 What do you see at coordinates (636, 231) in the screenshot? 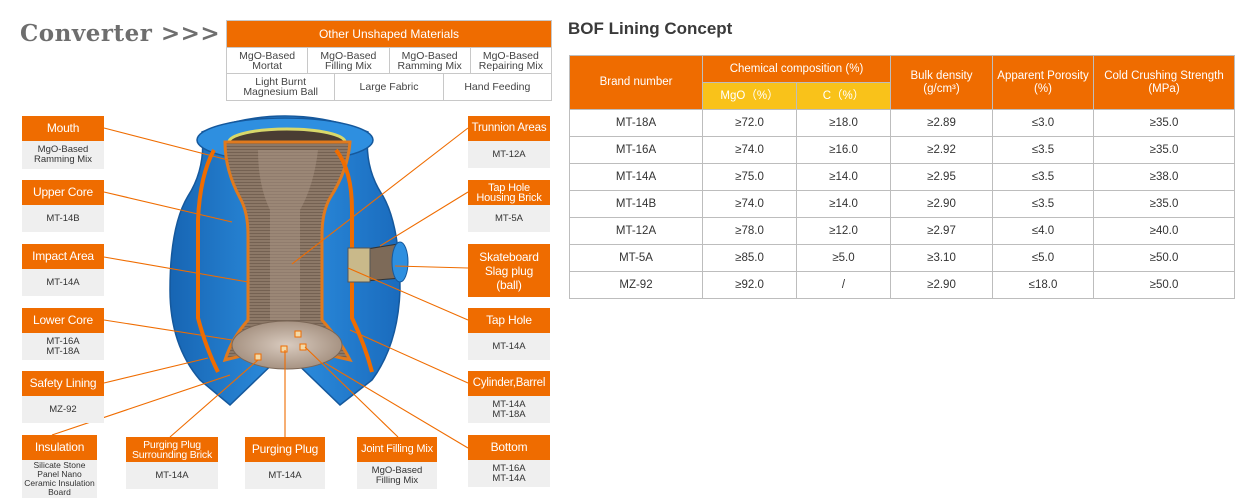
I see `cell-brand: MT-12A` at bounding box center [636, 231].